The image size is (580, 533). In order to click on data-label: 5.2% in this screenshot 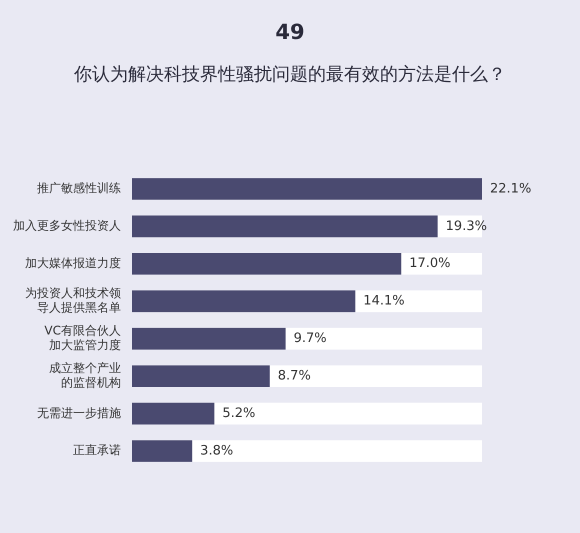, I will do `click(239, 413)`.